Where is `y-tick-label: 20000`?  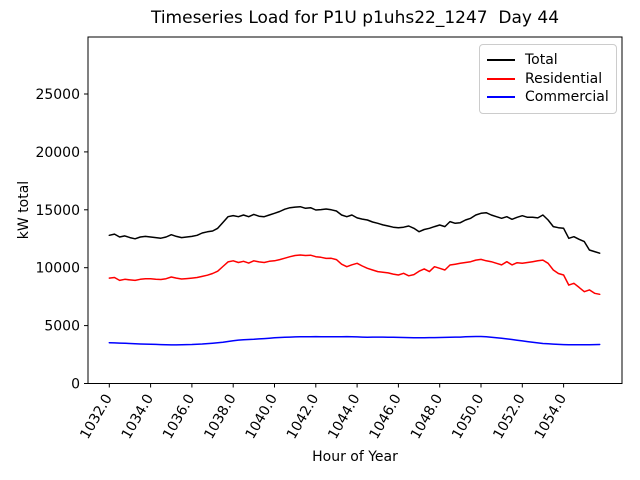 y-tick-label: 20000 is located at coordinates (57, 153).